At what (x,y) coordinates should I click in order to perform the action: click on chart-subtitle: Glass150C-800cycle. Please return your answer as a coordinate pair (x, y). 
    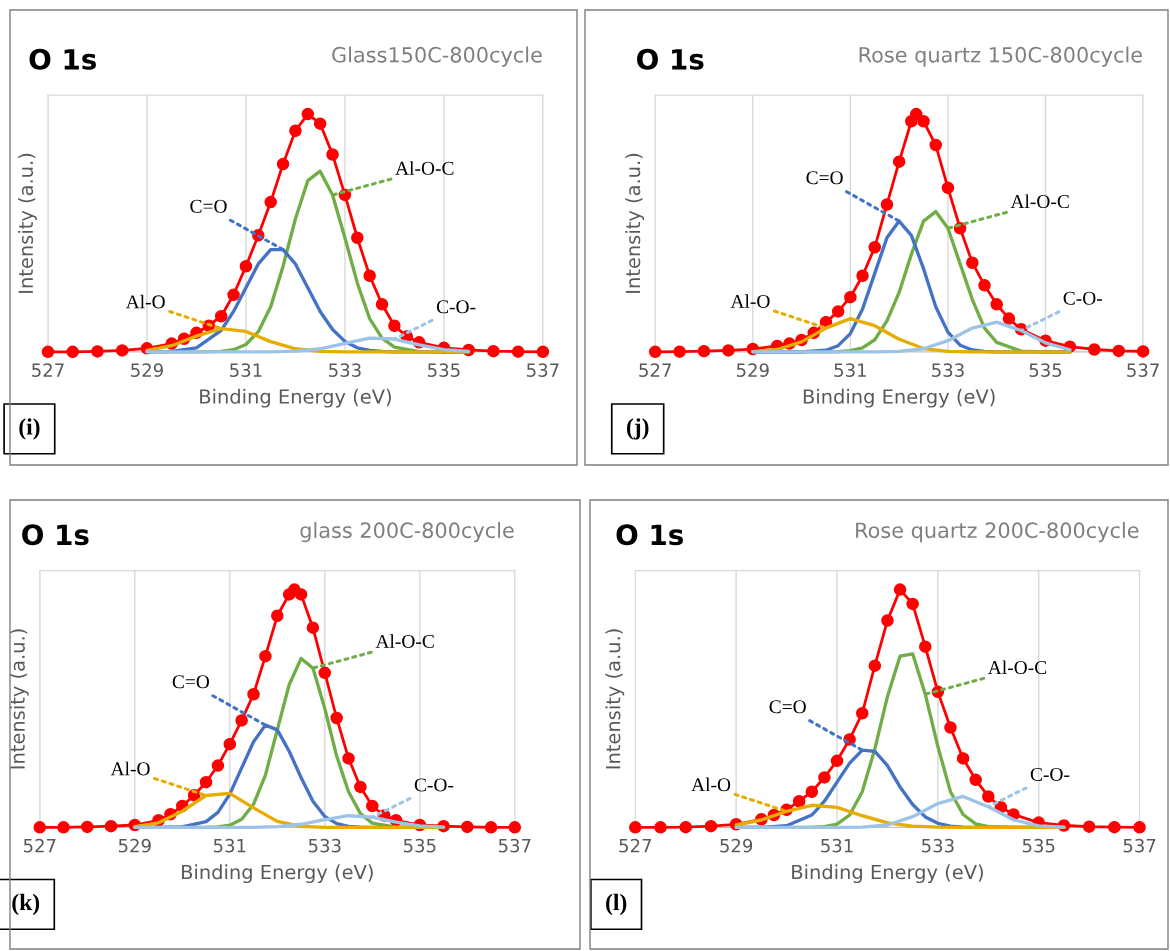
    Looking at the image, I should click on (437, 56).